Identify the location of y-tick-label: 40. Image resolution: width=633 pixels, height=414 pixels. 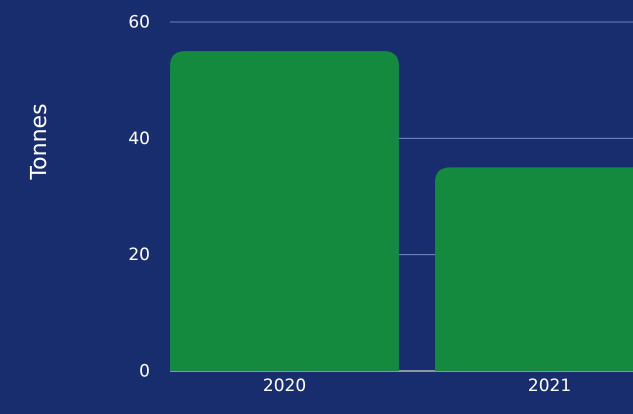
(139, 138).